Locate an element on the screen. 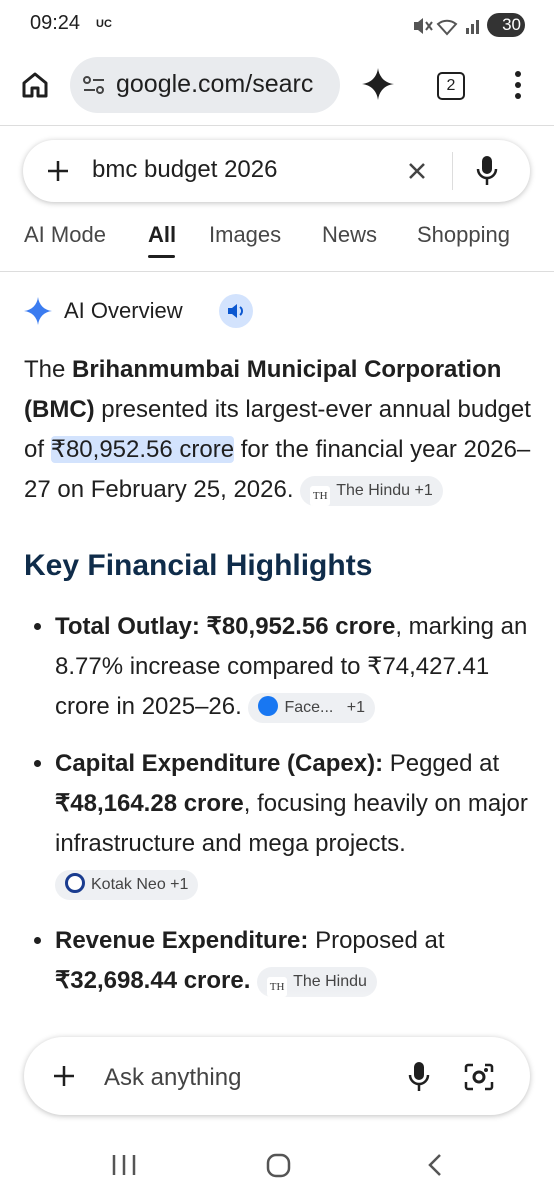 The image size is (554, 1200). tab-count: 2 is located at coordinates (451, 86).